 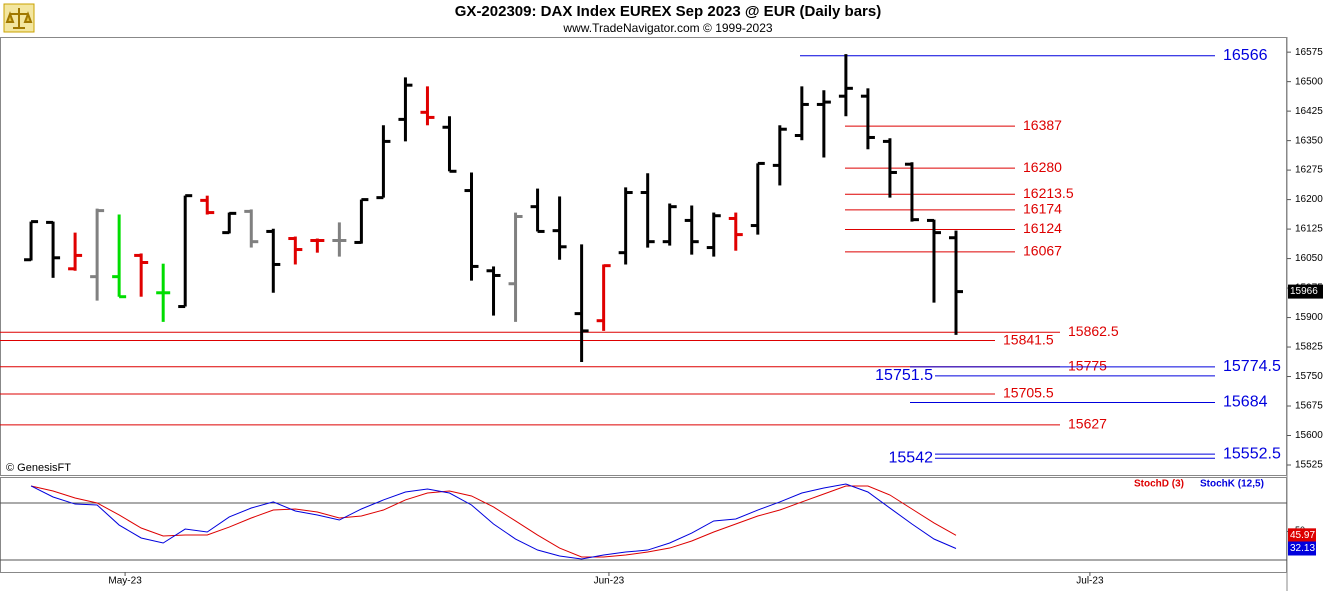 I want to click on x-tick-label: May-23, so click(x=125, y=581).